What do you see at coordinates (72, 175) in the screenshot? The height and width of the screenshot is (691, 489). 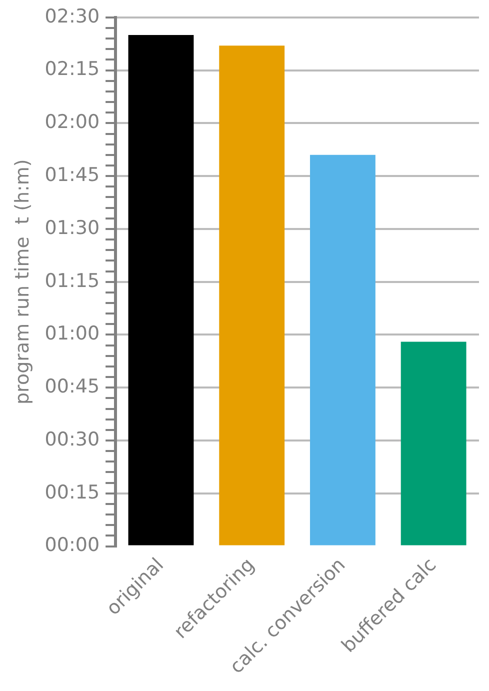 I see `y-tick-label: 01:45` at bounding box center [72, 175].